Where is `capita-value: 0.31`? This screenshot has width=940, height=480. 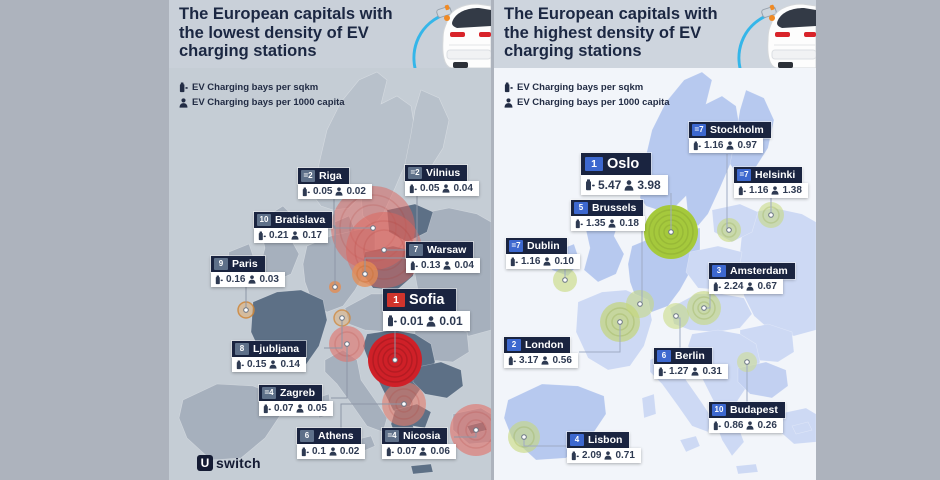 capita-value: 0.31 is located at coordinates (712, 371).